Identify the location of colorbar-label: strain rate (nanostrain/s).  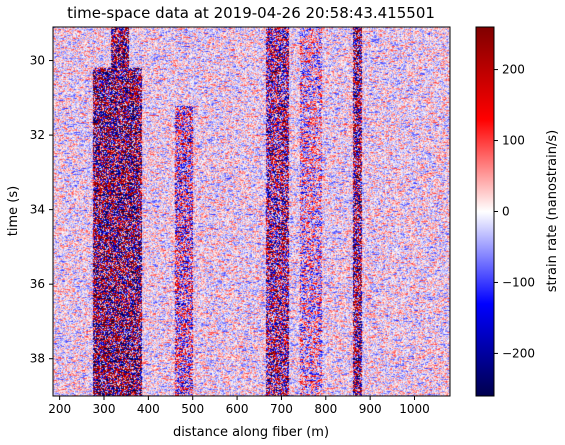
(552, 211).